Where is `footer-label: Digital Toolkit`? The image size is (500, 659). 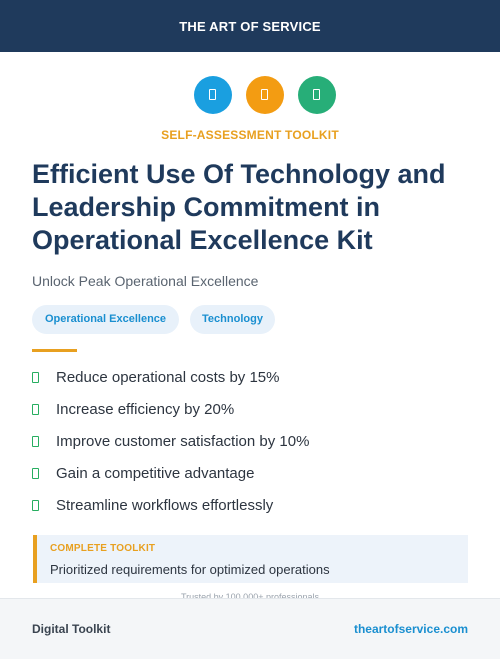 footer-label: Digital Toolkit is located at coordinates (71, 629).